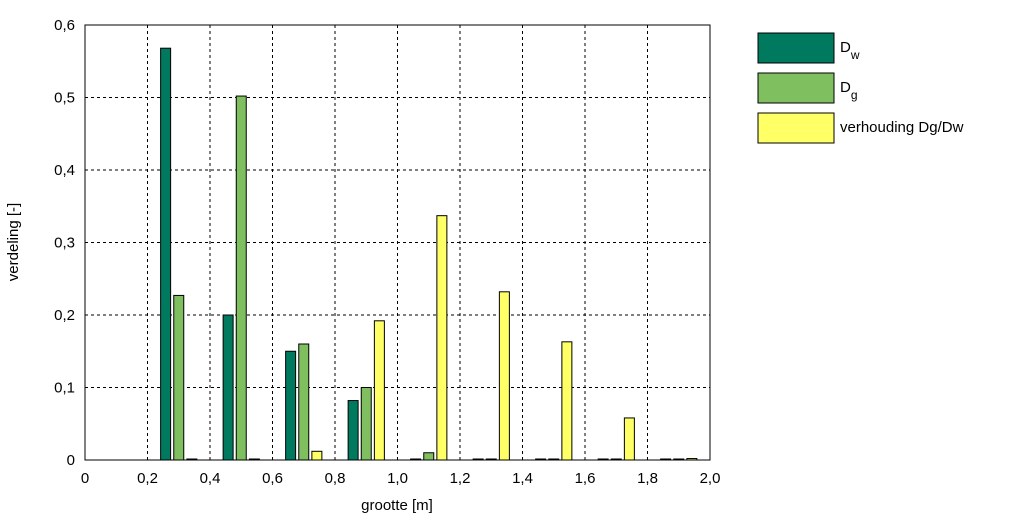 Image resolution: width=1009 pixels, height=513 pixels. I want to click on y-axis-label: verdeling [-], so click(13, 242).